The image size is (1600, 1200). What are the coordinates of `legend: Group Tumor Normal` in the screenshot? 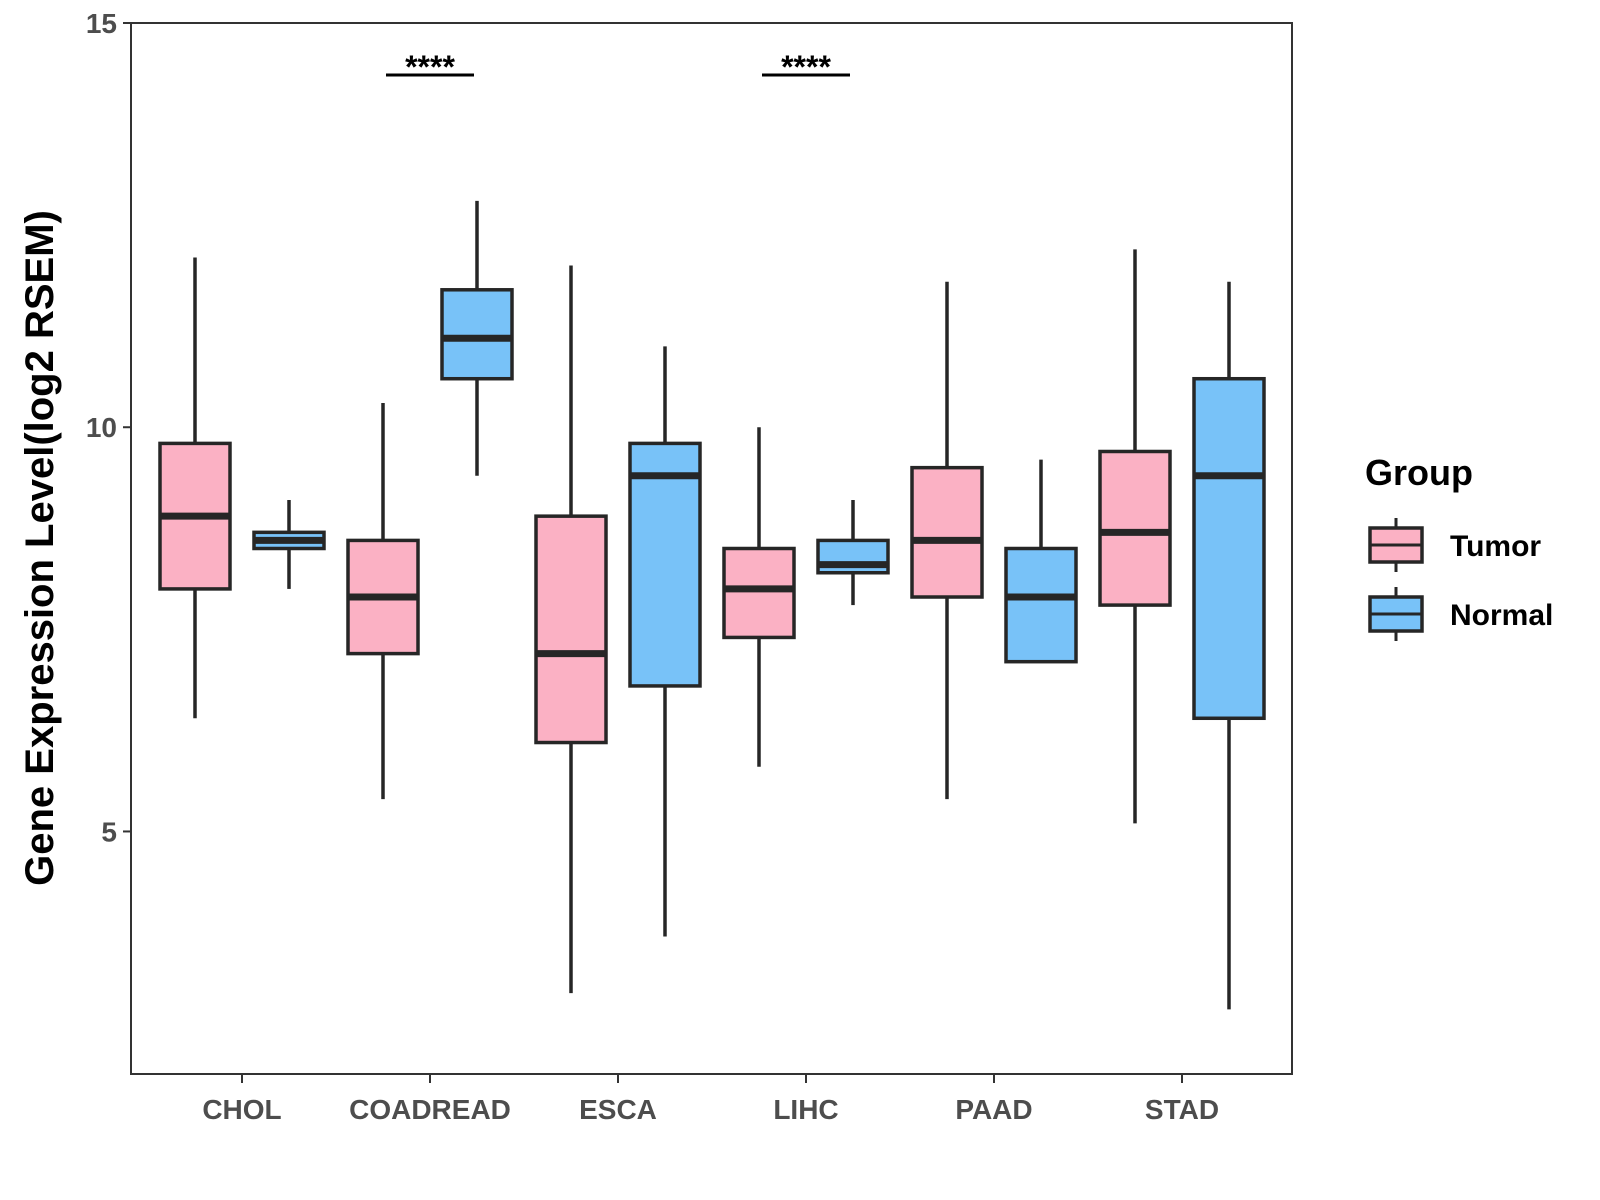 It's located at (1459, 546).